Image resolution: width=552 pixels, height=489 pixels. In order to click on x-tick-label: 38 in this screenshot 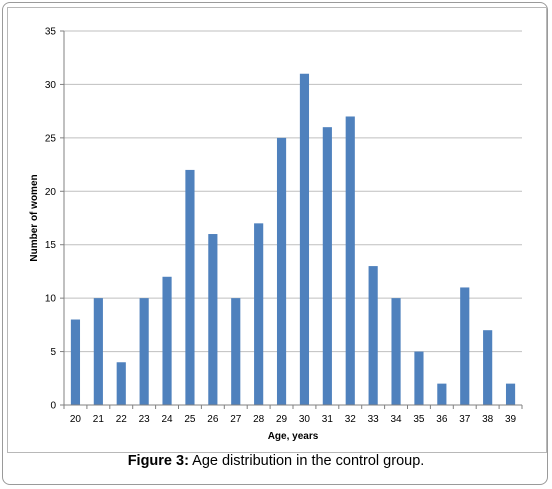, I will do `click(488, 419)`.